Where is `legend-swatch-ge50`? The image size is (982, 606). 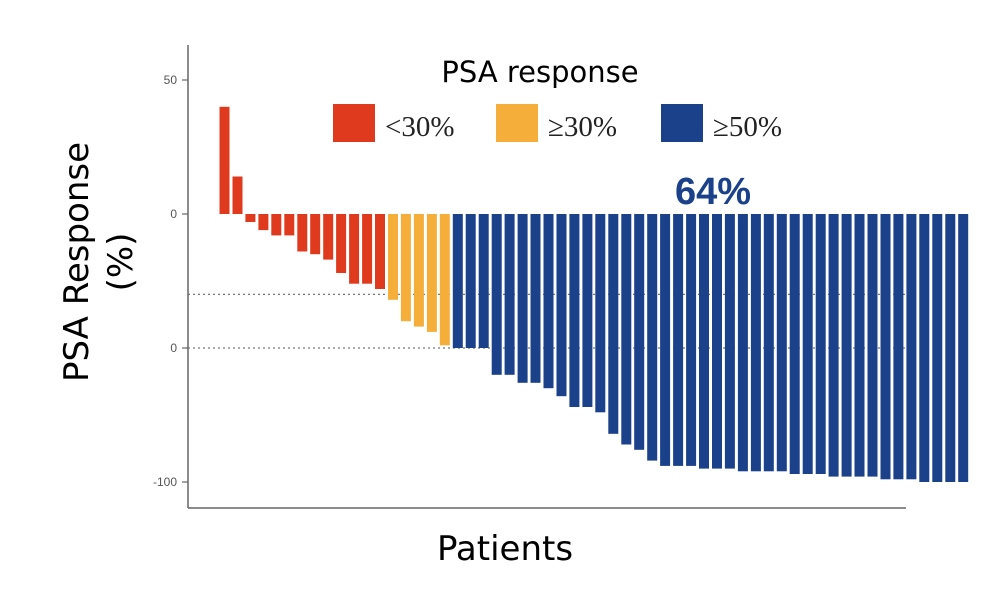 legend-swatch-ge50 is located at coordinates (682, 123).